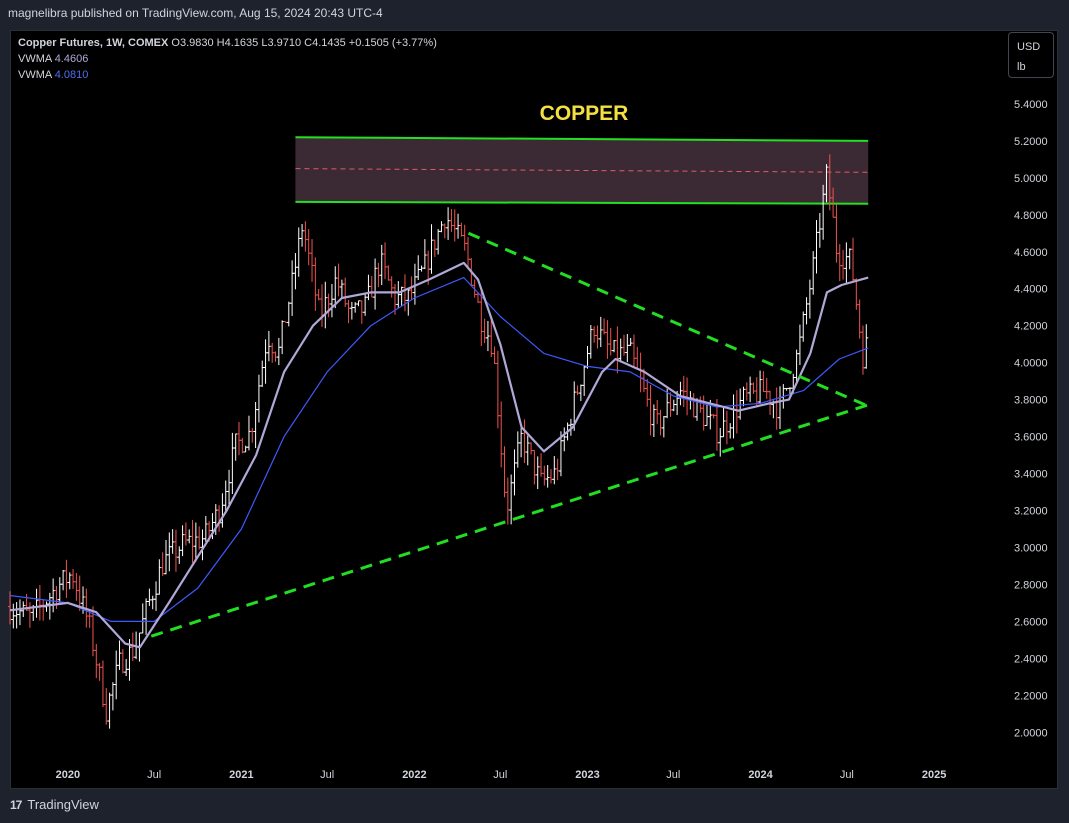 Image resolution: width=1069 pixels, height=823 pixels. I want to click on y-tick-label: 3.8000, so click(1031, 401).